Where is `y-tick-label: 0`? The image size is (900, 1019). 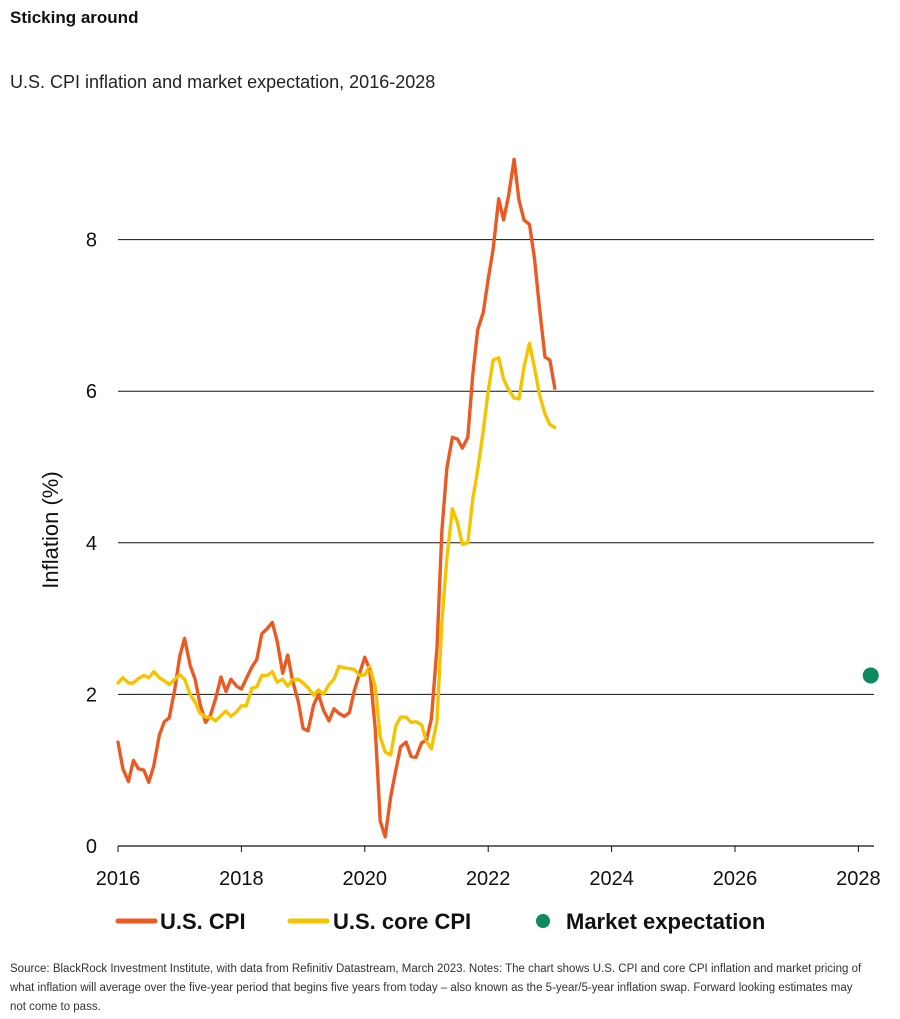 y-tick-label: 0 is located at coordinates (91, 847).